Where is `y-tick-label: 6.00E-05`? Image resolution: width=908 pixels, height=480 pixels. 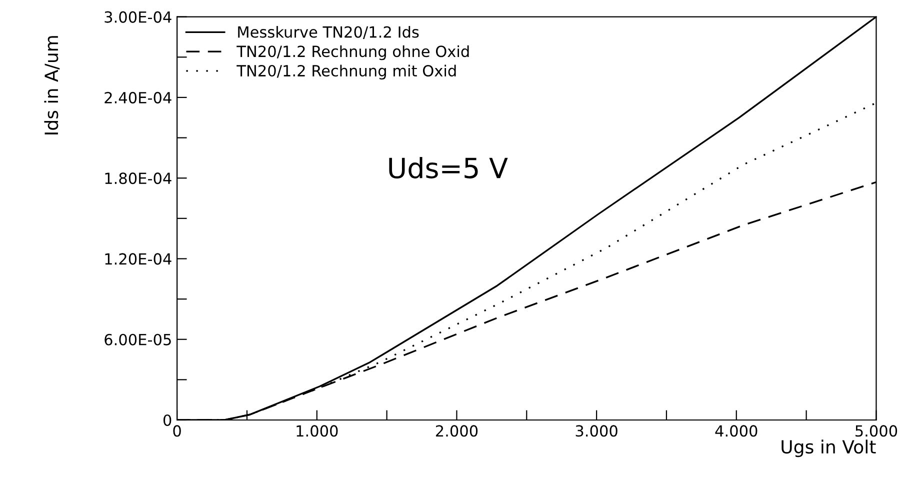 y-tick-label: 6.00E-05 is located at coordinates (137, 340).